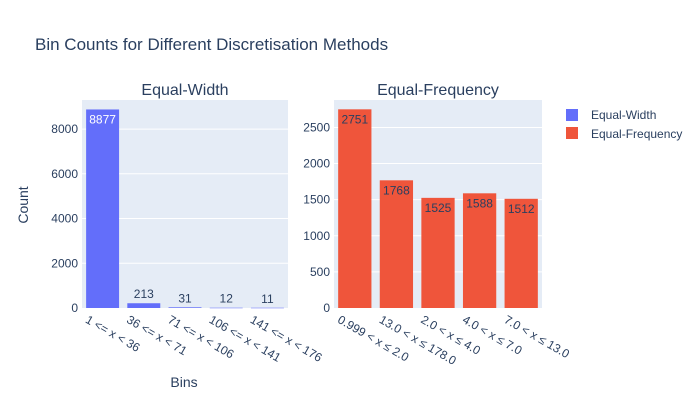 The image size is (700, 400). What do you see at coordinates (572, 133) in the screenshot?
I see `legend-swatch-equal-frequency` at bounding box center [572, 133].